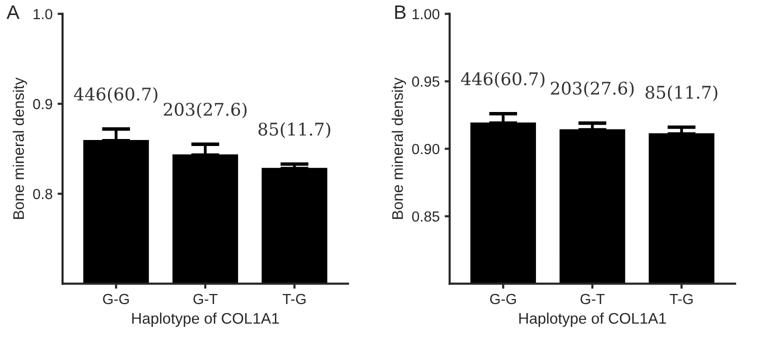  I want to click on text: A, so click(13, 12).